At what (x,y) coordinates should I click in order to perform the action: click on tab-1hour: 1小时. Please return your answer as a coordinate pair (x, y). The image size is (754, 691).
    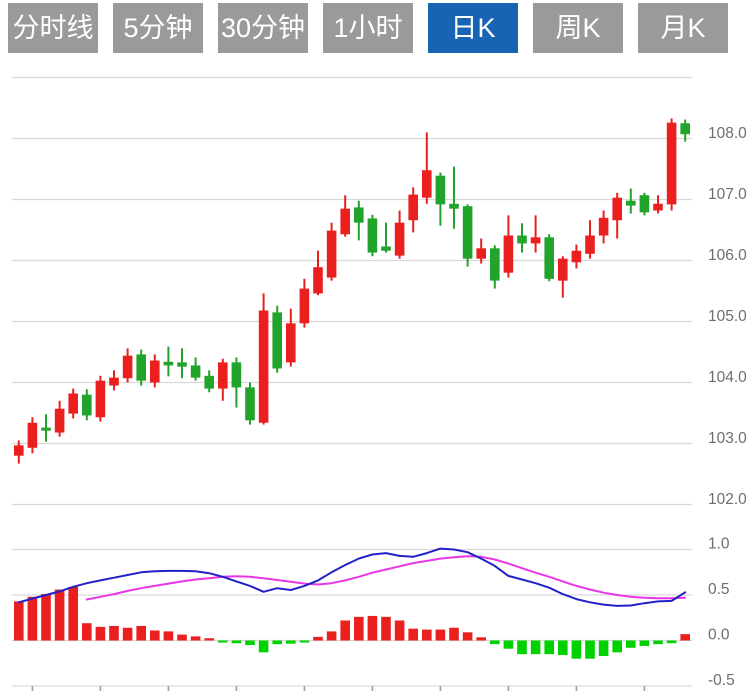
    Looking at the image, I should click on (368, 28).